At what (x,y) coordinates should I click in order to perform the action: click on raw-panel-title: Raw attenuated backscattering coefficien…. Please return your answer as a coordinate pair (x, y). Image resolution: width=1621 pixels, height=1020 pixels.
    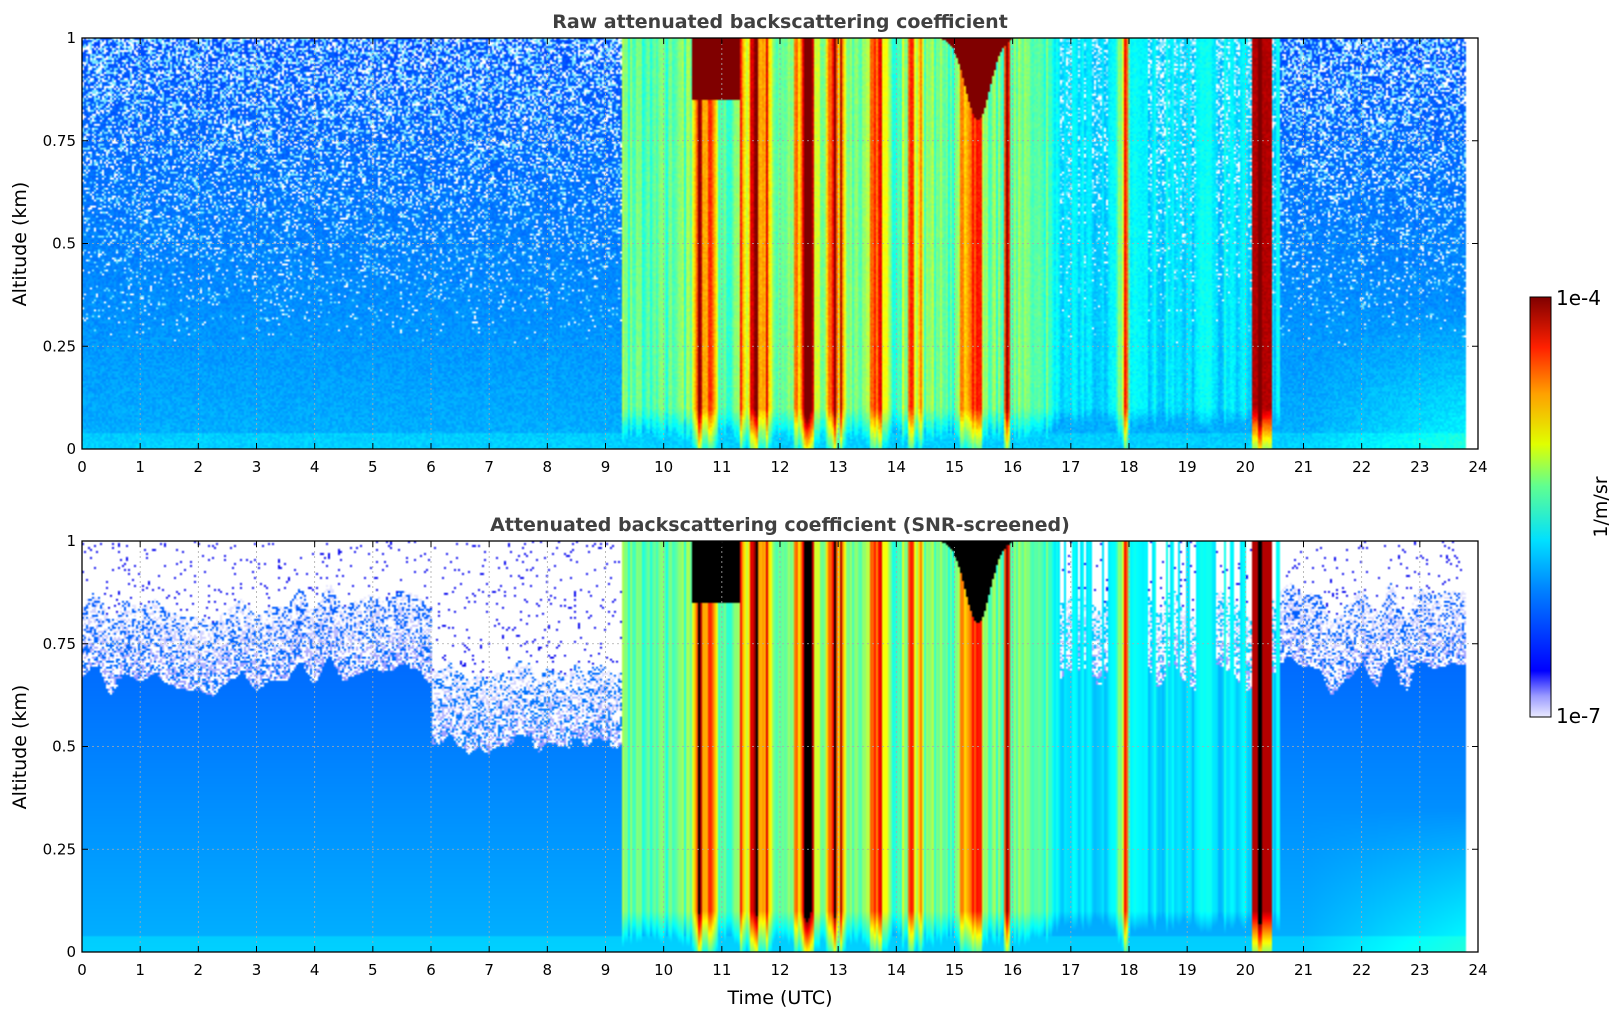
    Looking at the image, I should click on (780, 22).